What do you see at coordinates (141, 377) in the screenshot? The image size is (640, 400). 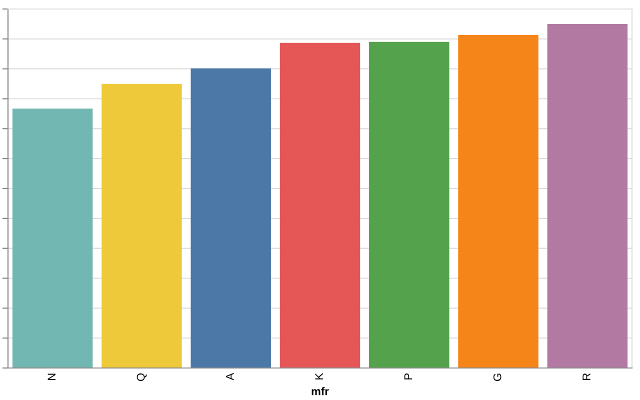 I see `x-tick-label: Q` at bounding box center [141, 377].